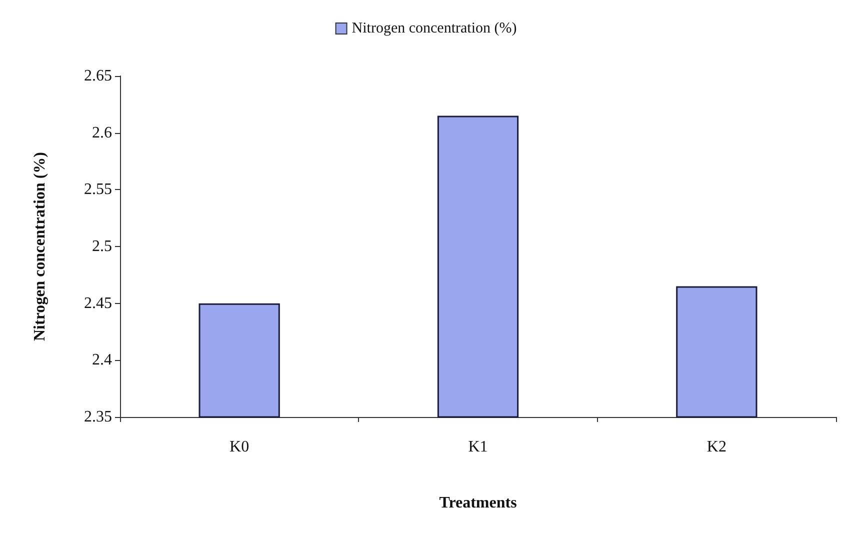  What do you see at coordinates (98, 76) in the screenshot?
I see `y-tick-label: 2.65` at bounding box center [98, 76].